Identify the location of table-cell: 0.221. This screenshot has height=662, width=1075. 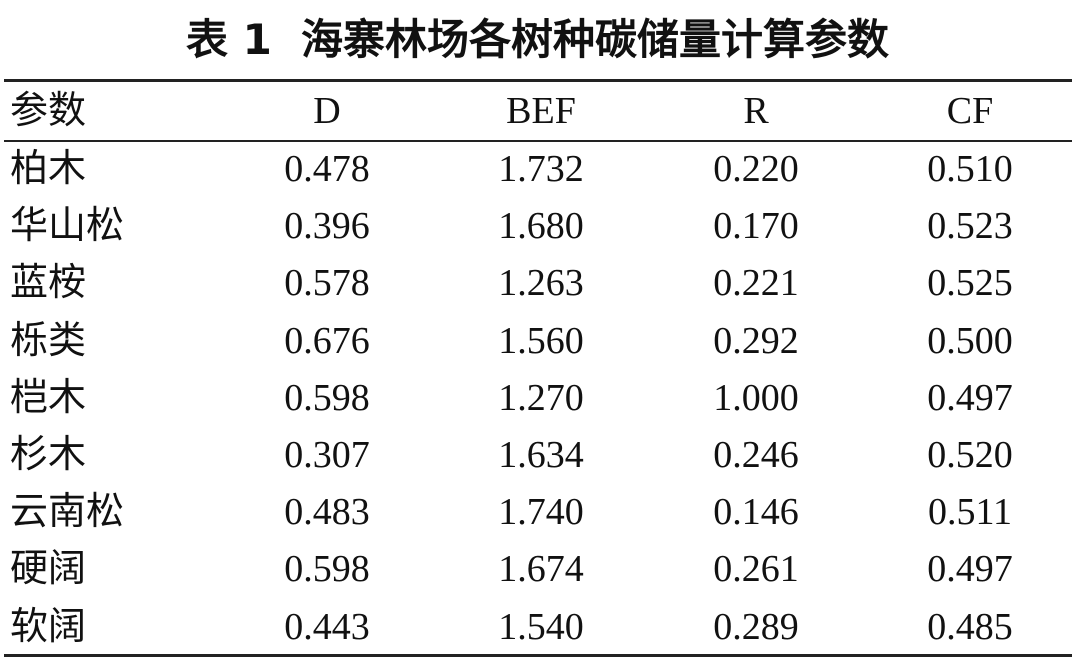
(756, 283).